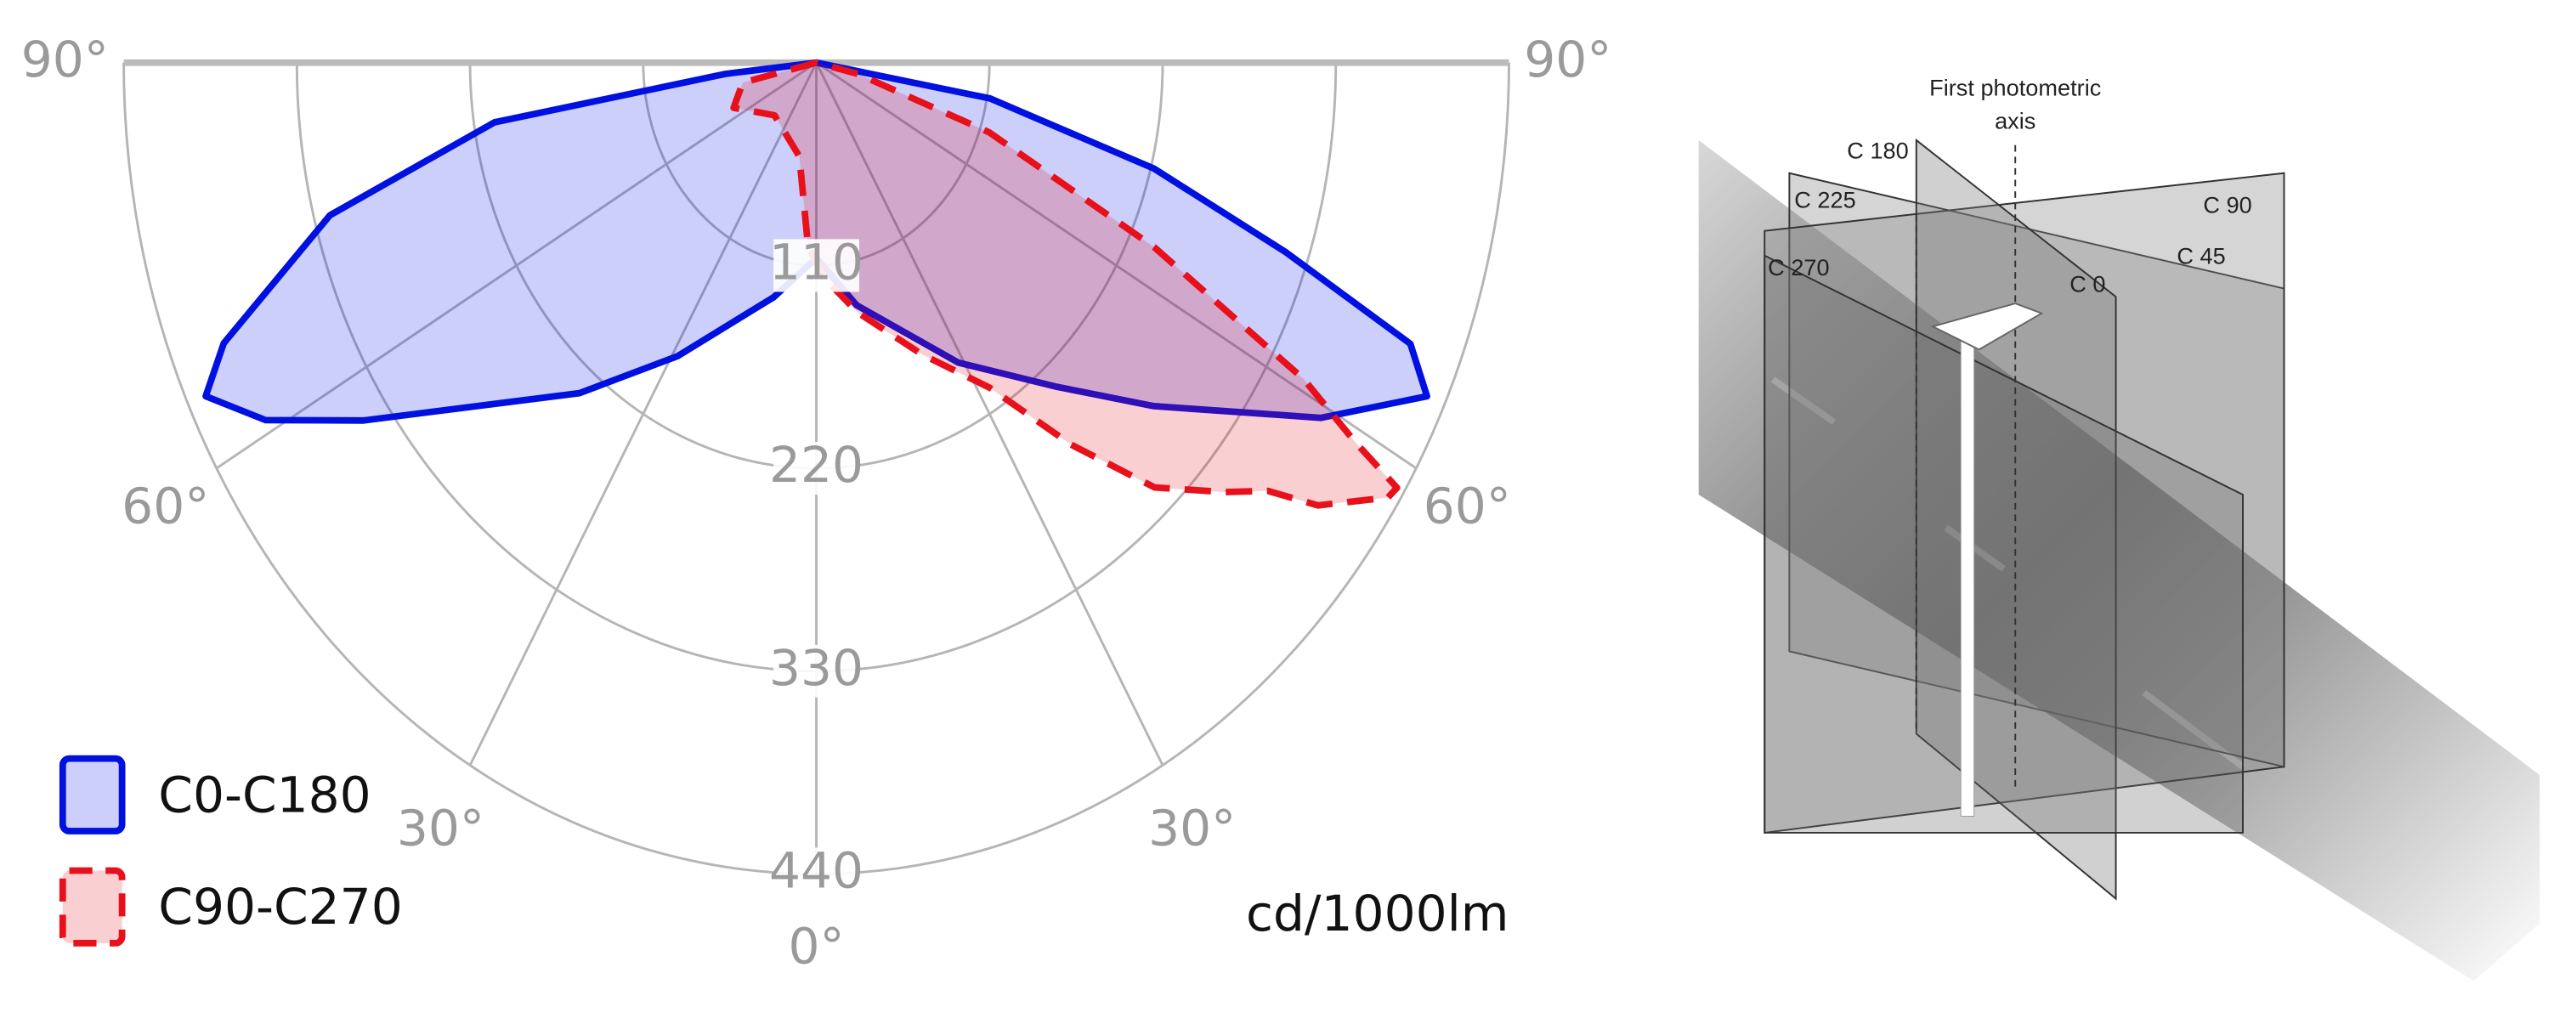  Describe the element at coordinates (1877, 150) in the screenshot. I see `plane-label: C 180` at that location.